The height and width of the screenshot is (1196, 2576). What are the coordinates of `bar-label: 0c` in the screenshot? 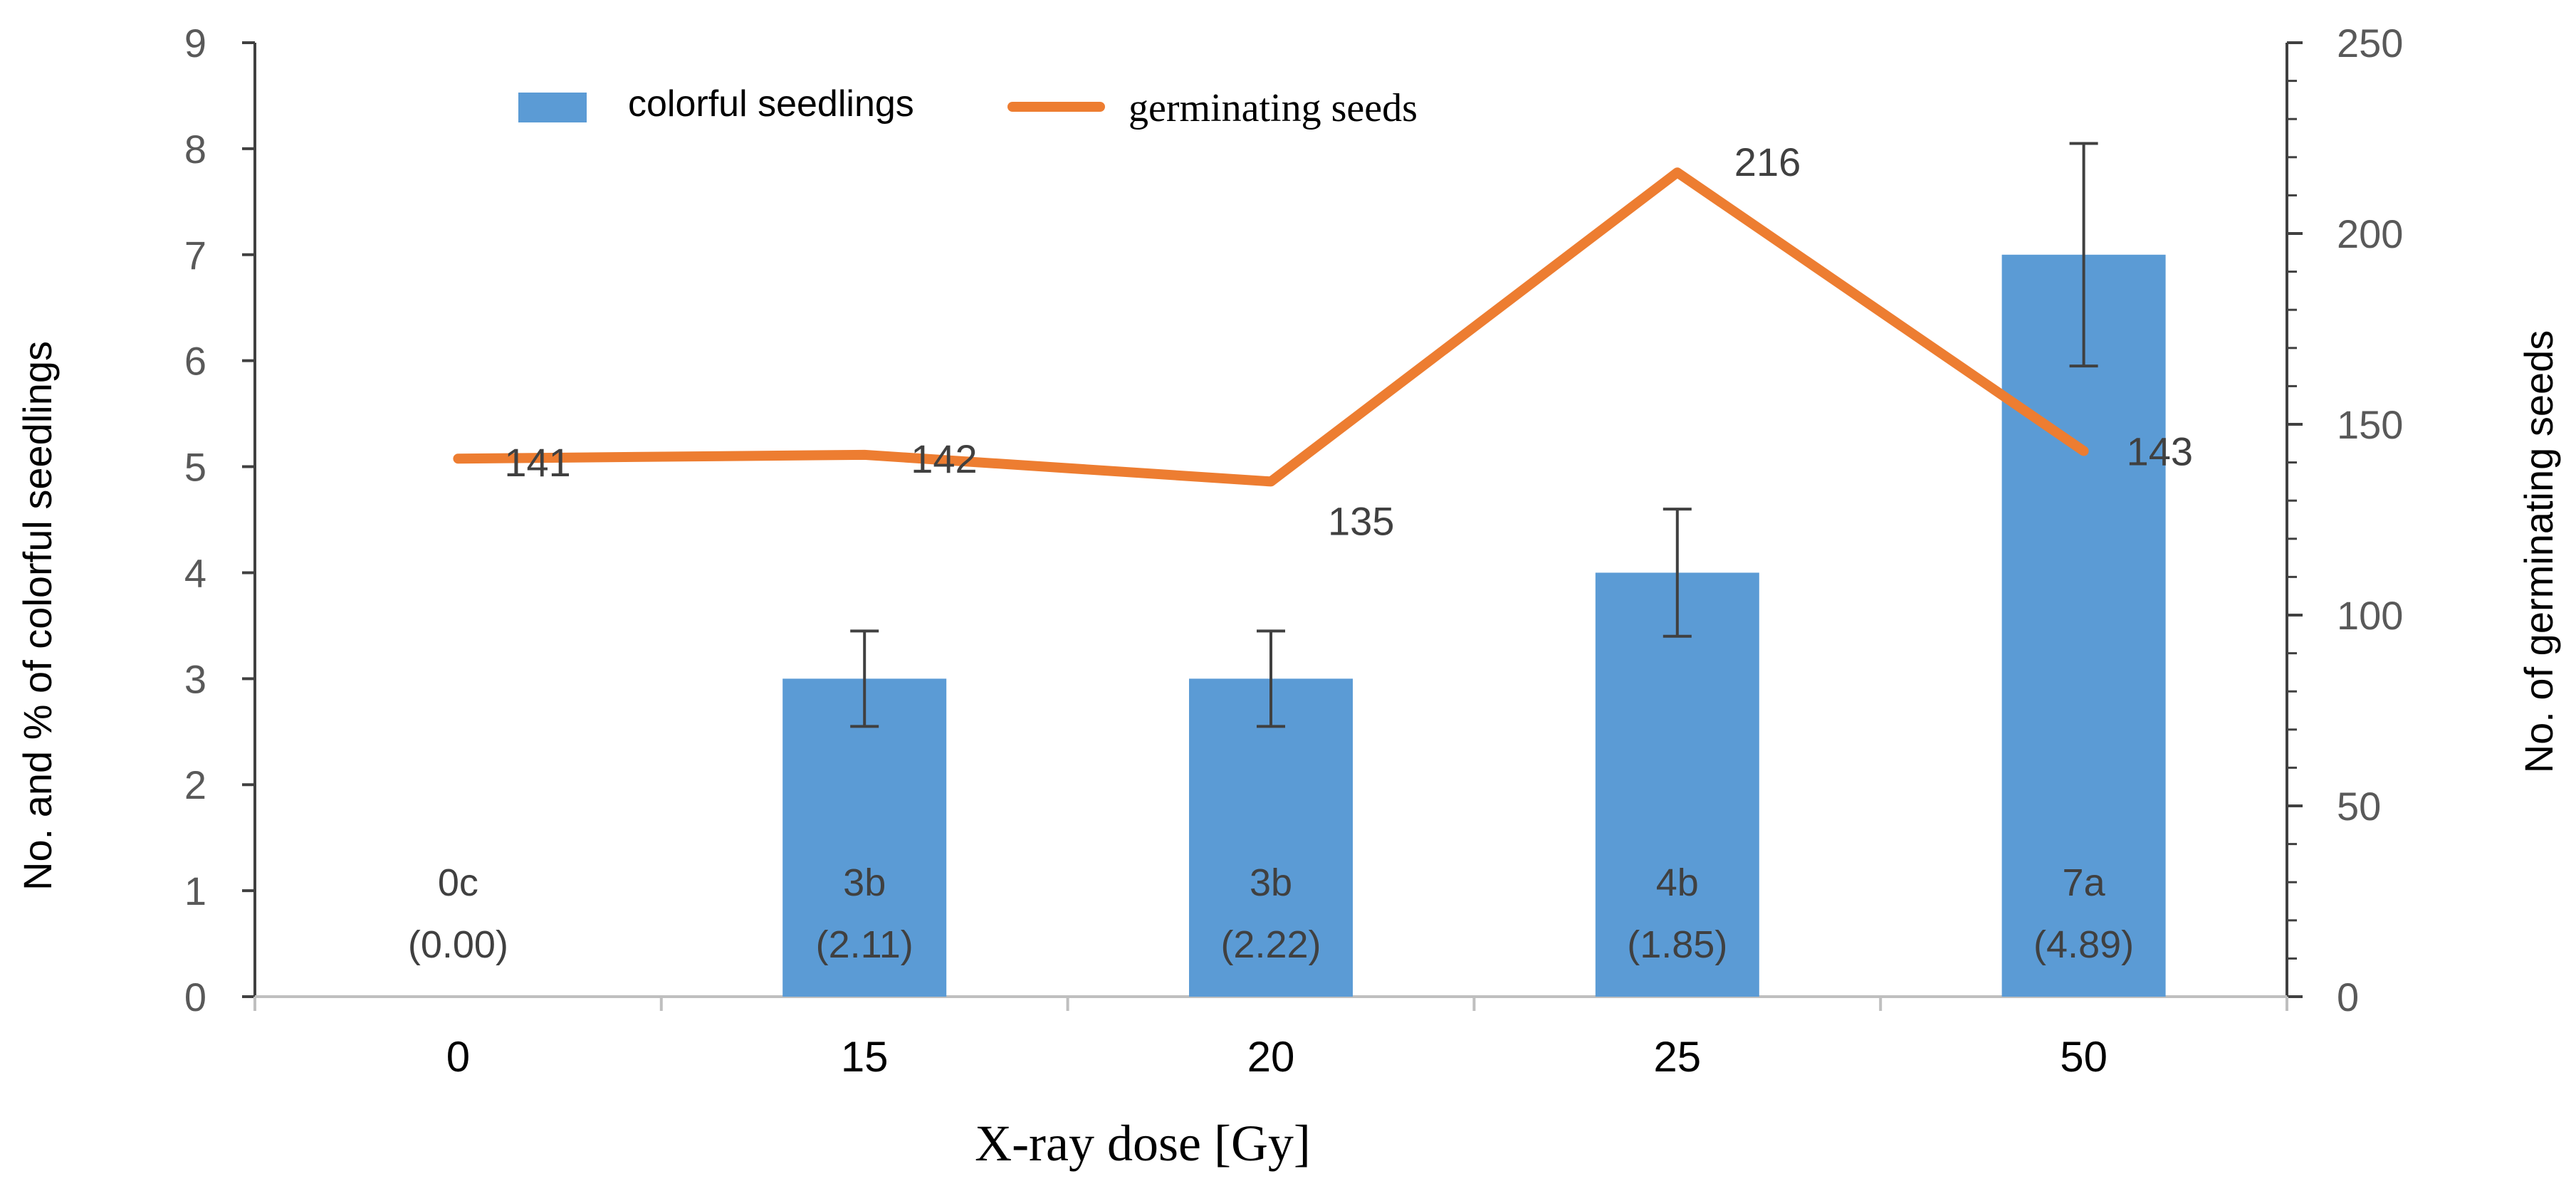 It's located at (458, 883).